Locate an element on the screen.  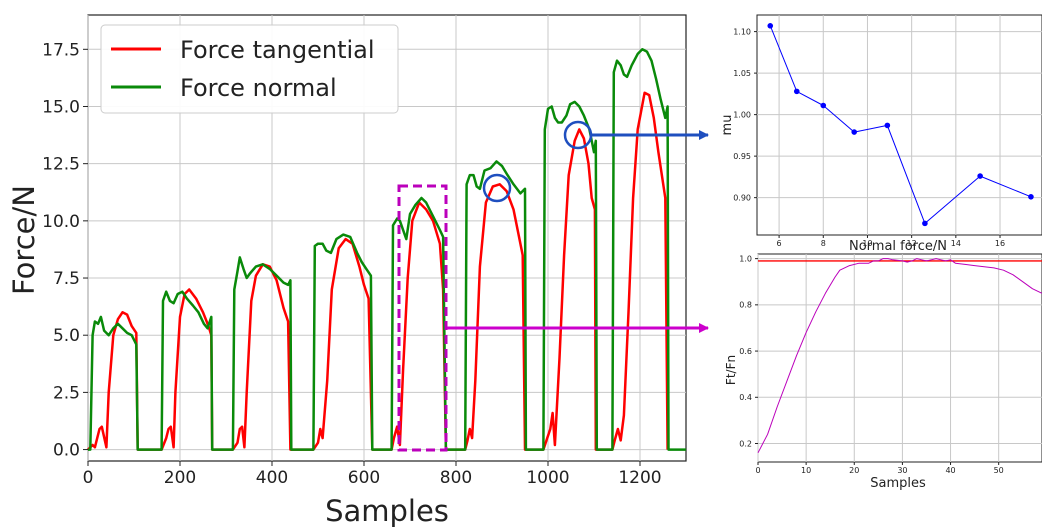
ratio-y-tick-label-2: 0.6 is located at coordinates (745, 351).